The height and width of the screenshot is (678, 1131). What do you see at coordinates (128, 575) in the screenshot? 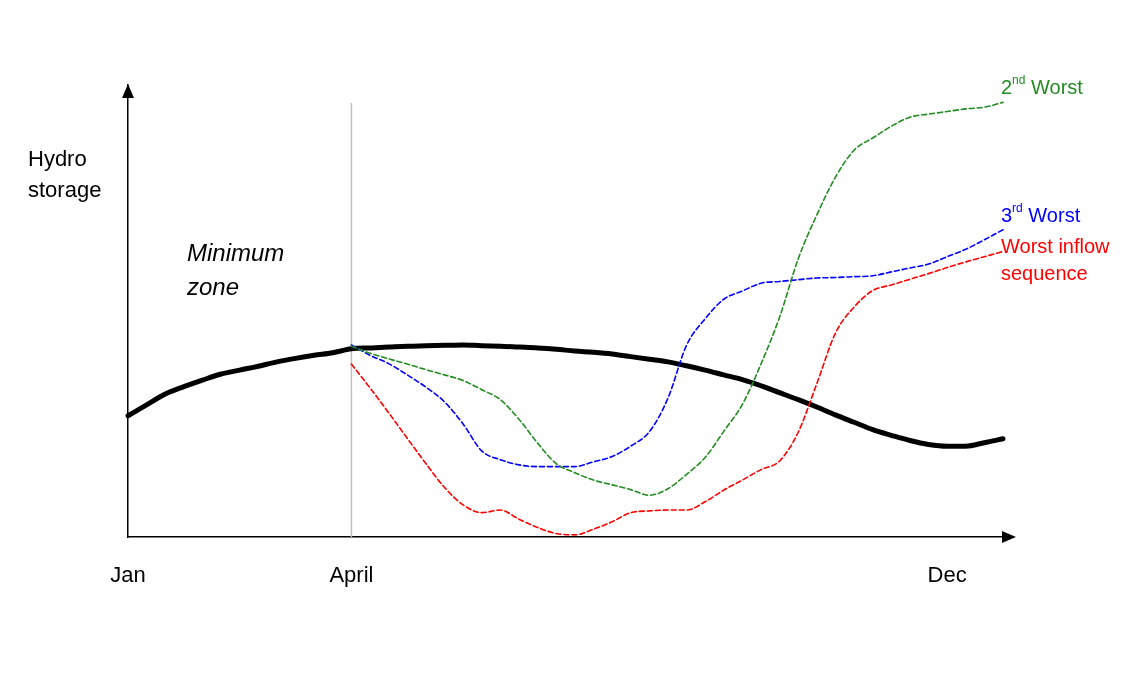
I see `x-tick-label: Jan` at bounding box center [128, 575].